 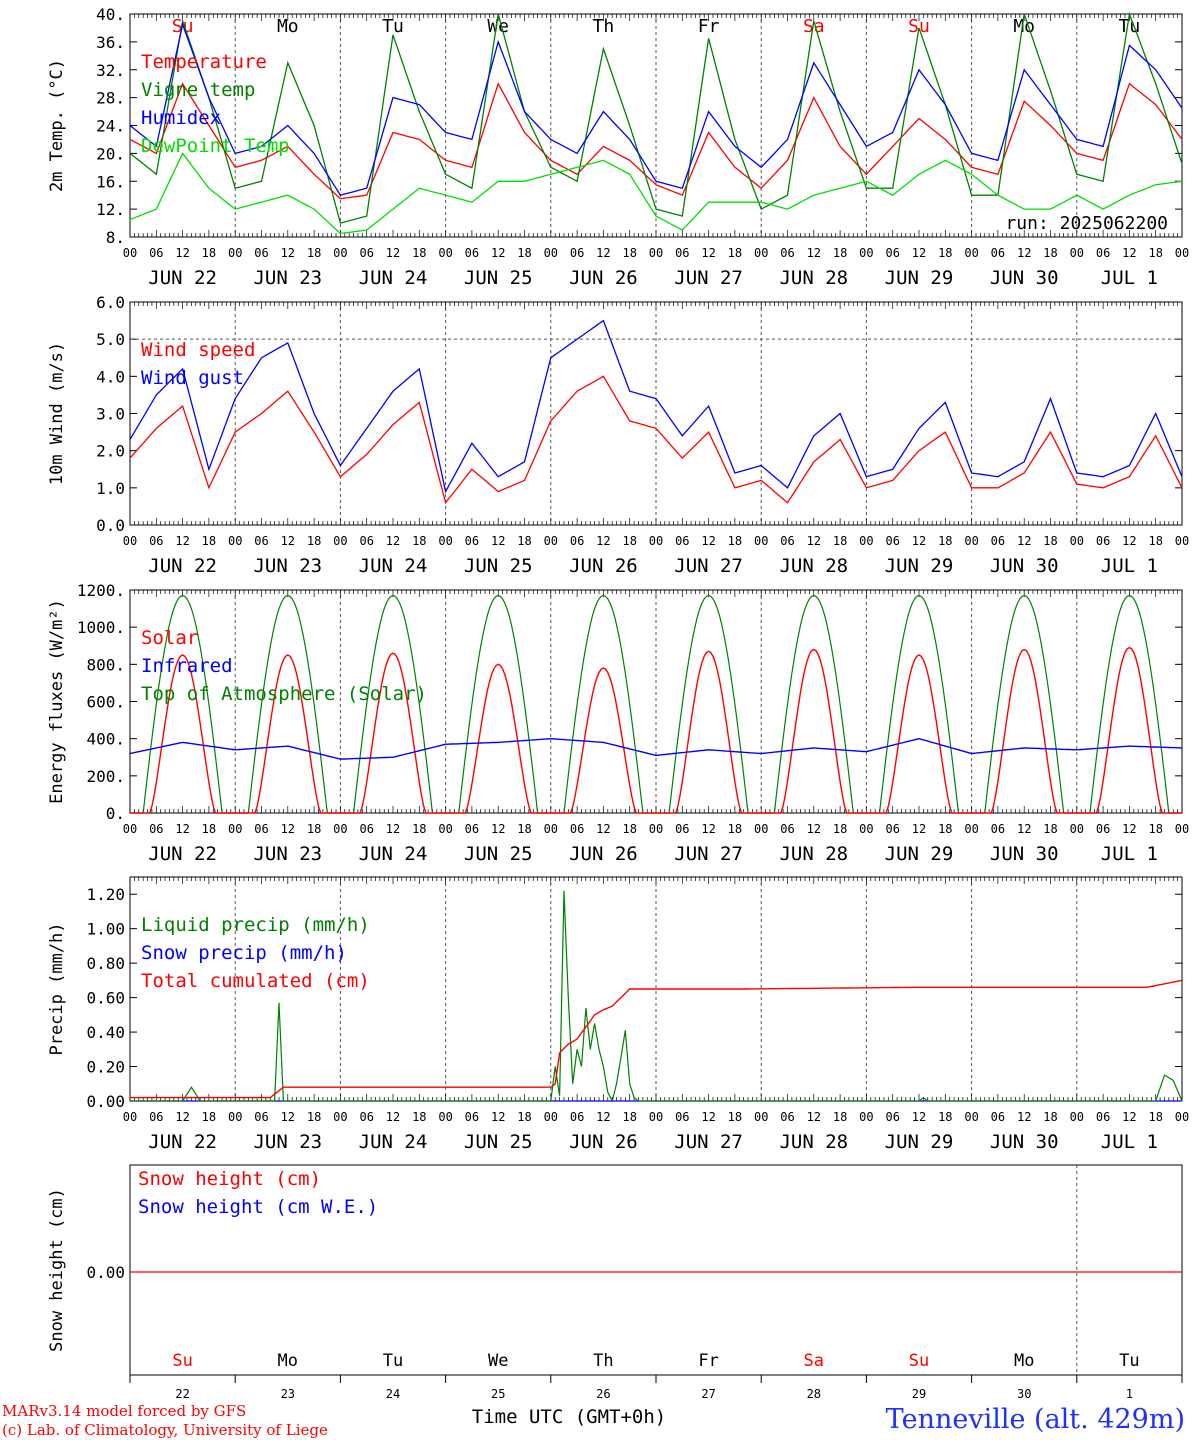 I want to click on y-tick-label: 0.0, so click(x=110, y=525).